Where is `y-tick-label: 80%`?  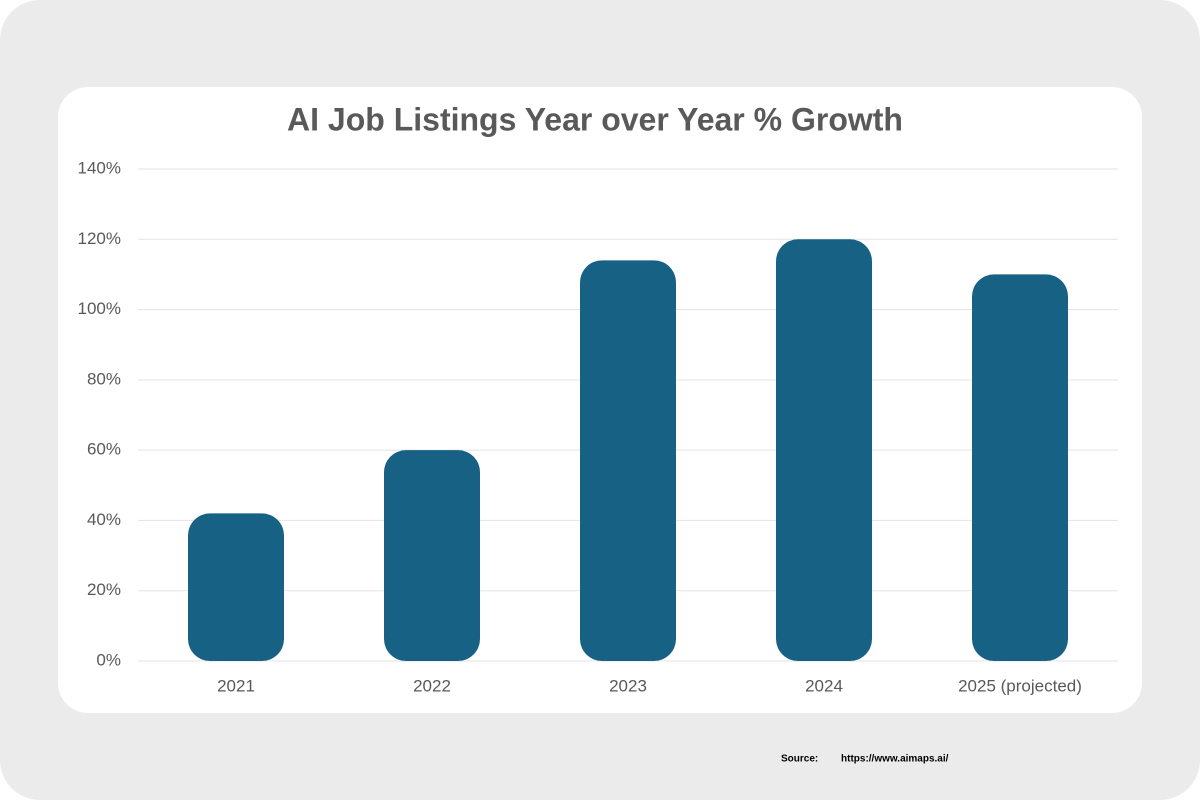 y-tick-label: 80% is located at coordinates (104, 378).